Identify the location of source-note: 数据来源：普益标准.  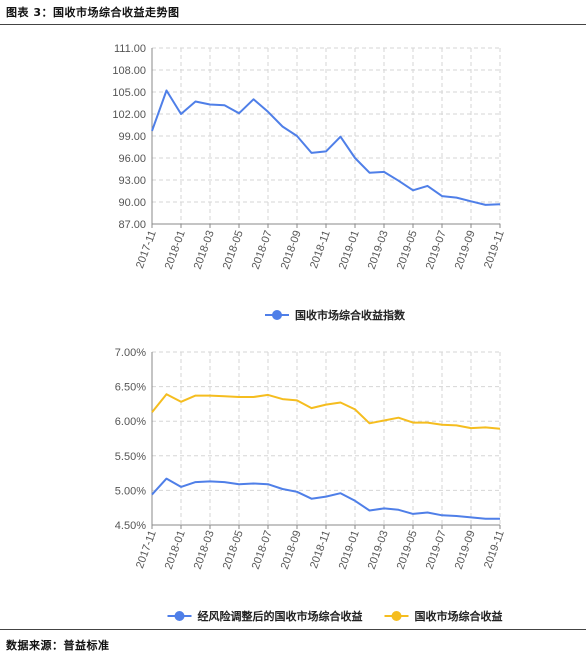
(58, 645).